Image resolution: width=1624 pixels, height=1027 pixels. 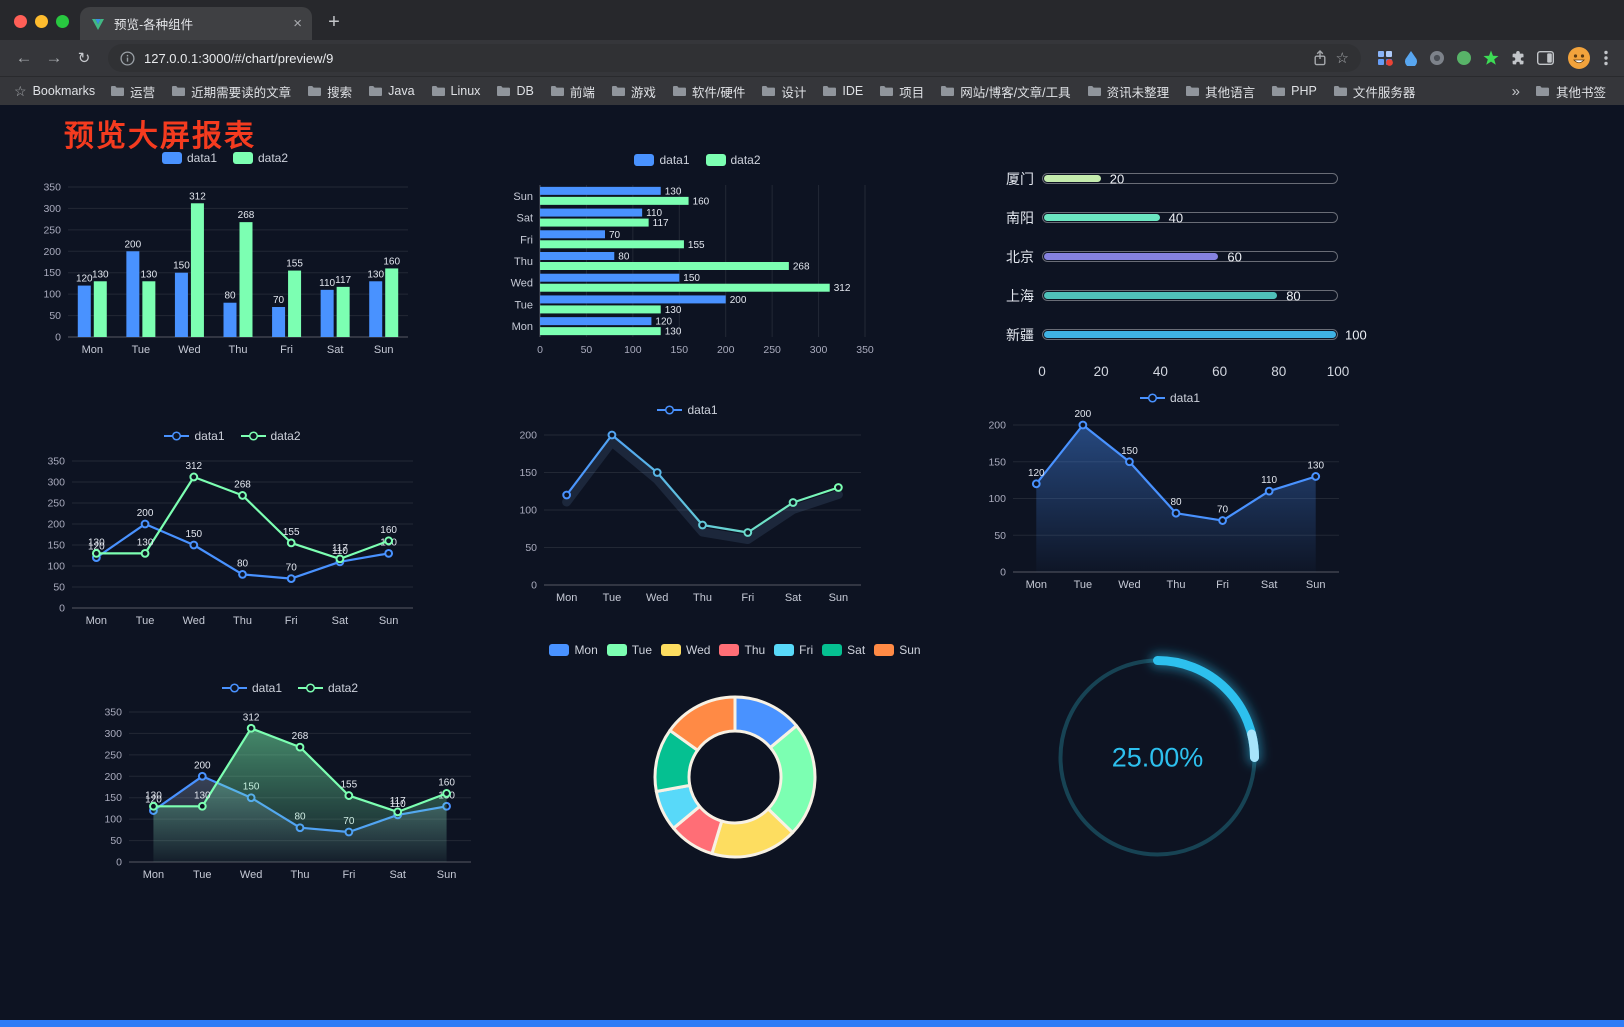 What do you see at coordinates (701, 201) in the screenshot?
I see `svg-text: 160` at bounding box center [701, 201].